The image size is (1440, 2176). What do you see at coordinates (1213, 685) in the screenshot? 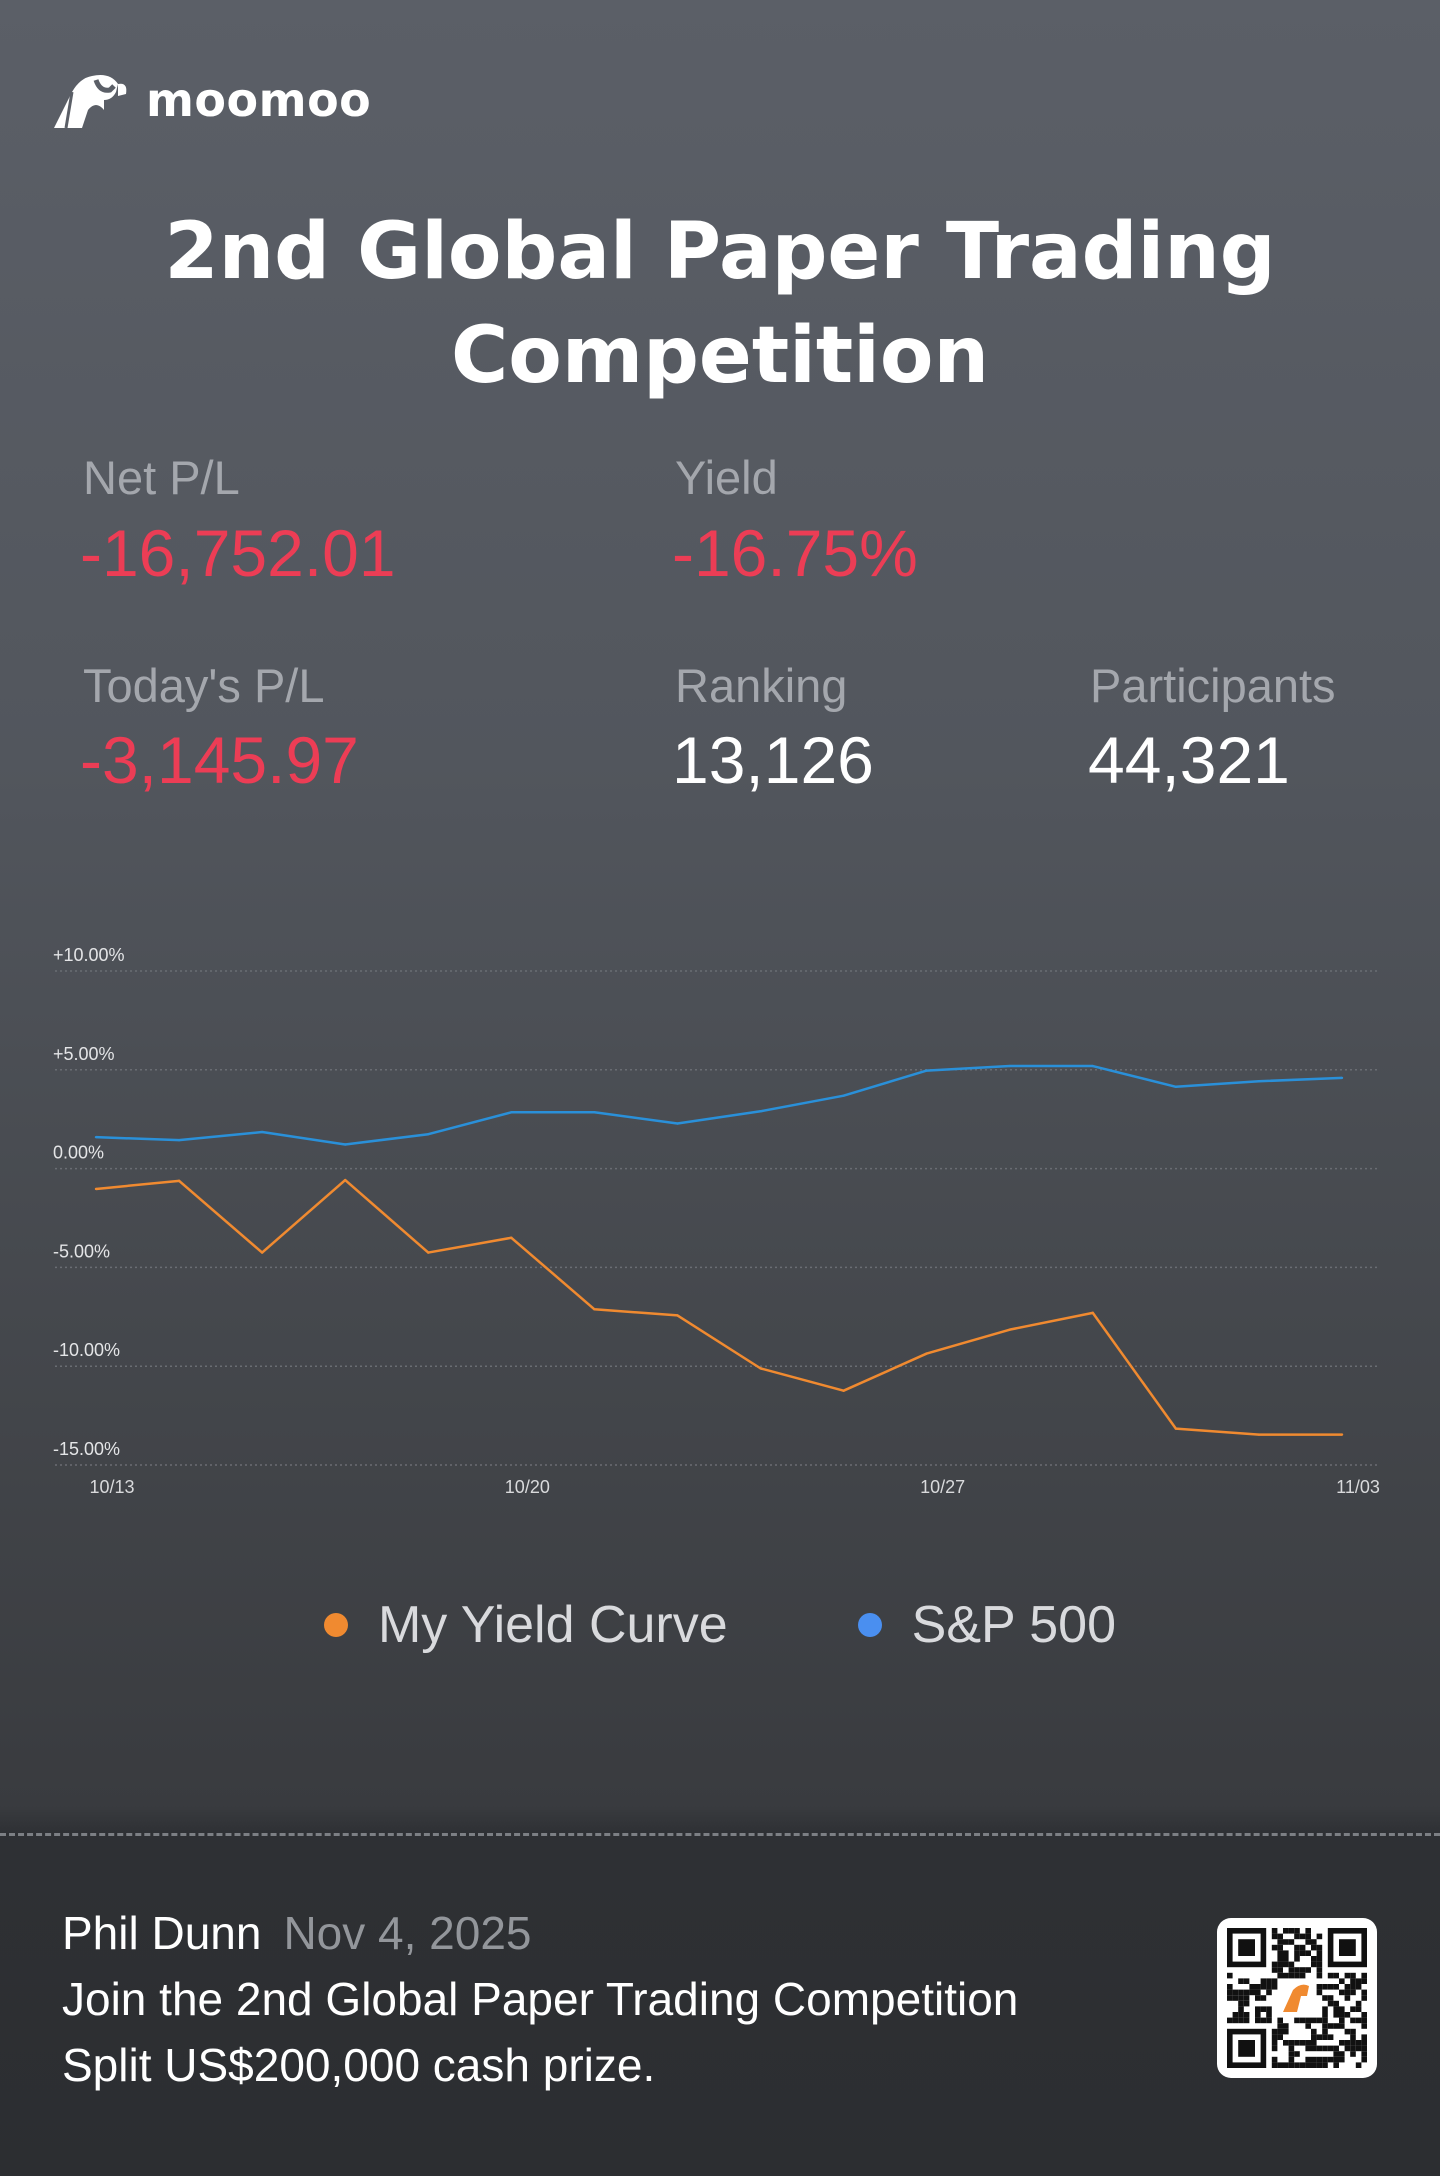
I see `participants-label: Participants` at bounding box center [1213, 685].